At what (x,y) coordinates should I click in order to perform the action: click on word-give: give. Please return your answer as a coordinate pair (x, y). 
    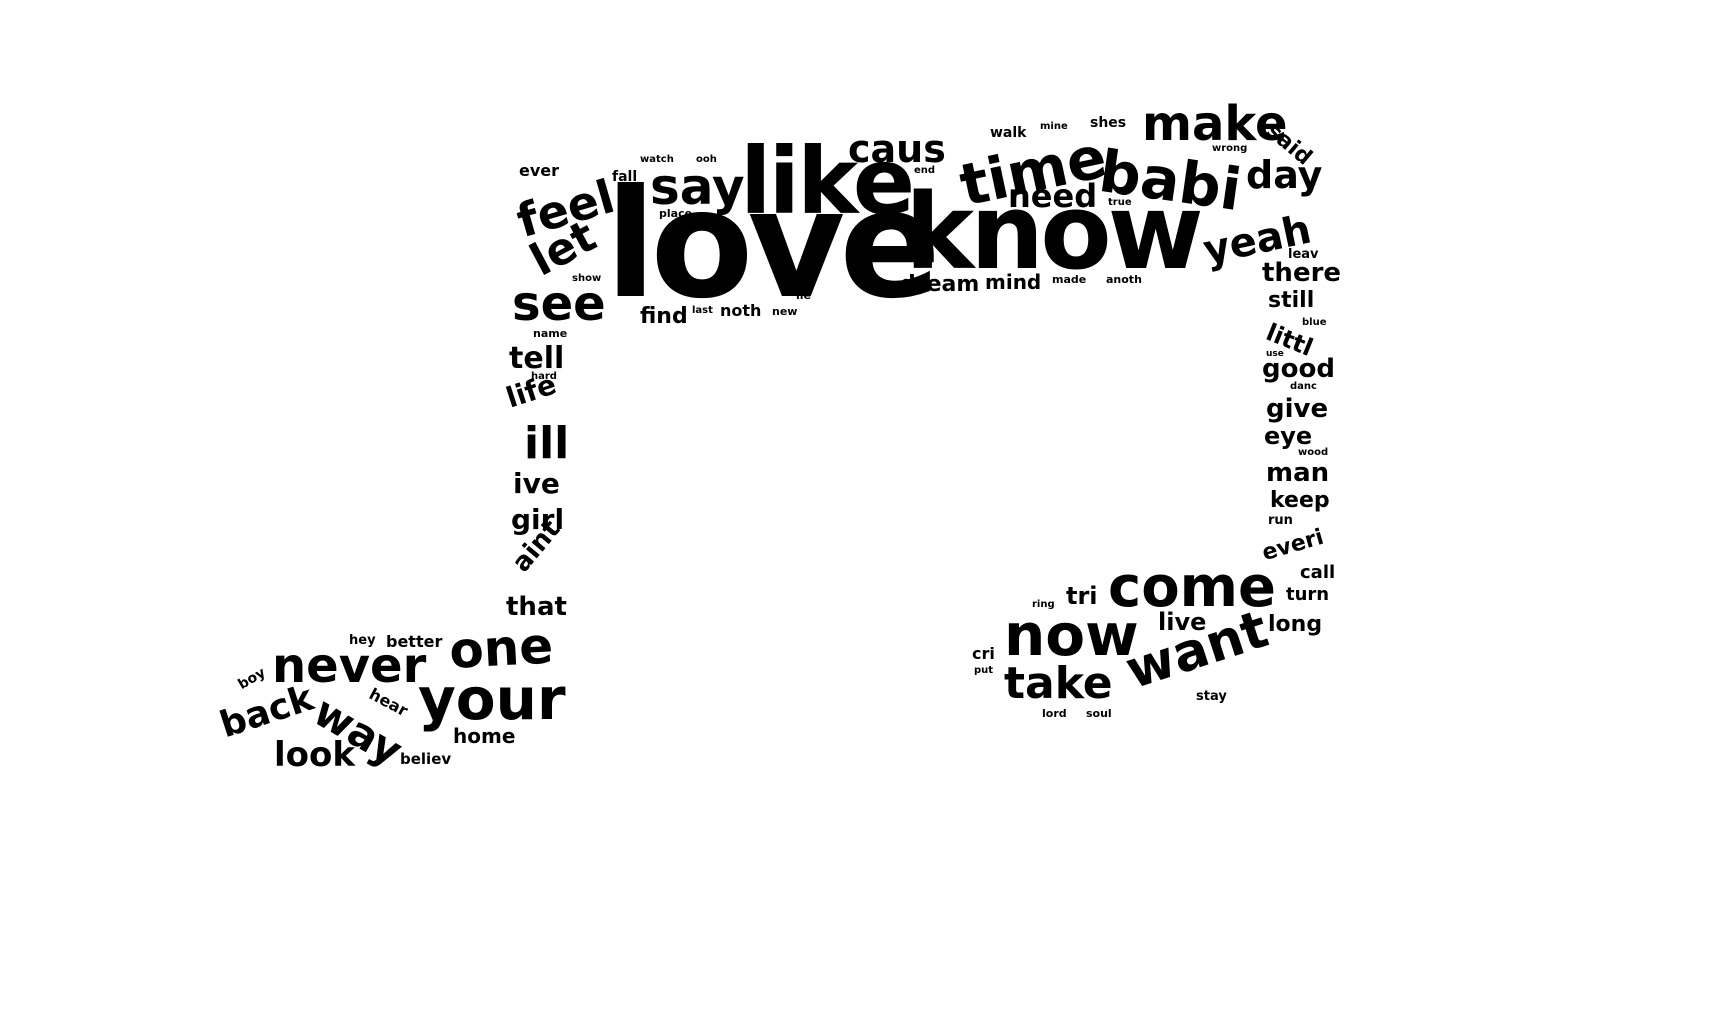
    Looking at the image, I should click on (1297, 409).